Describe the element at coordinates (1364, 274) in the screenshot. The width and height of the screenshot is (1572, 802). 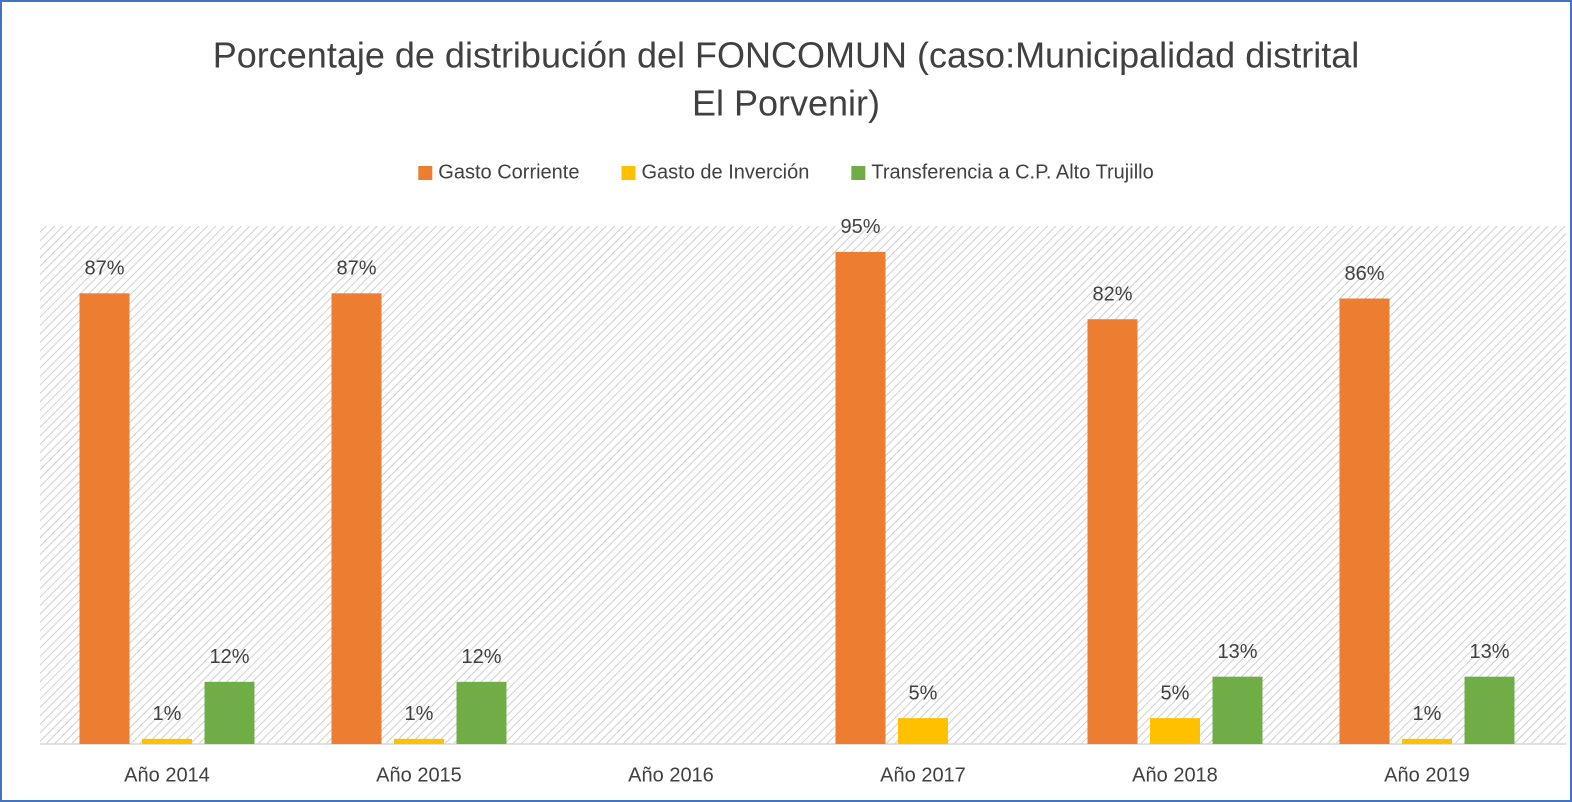
I see `data-label: 86%` at that location.